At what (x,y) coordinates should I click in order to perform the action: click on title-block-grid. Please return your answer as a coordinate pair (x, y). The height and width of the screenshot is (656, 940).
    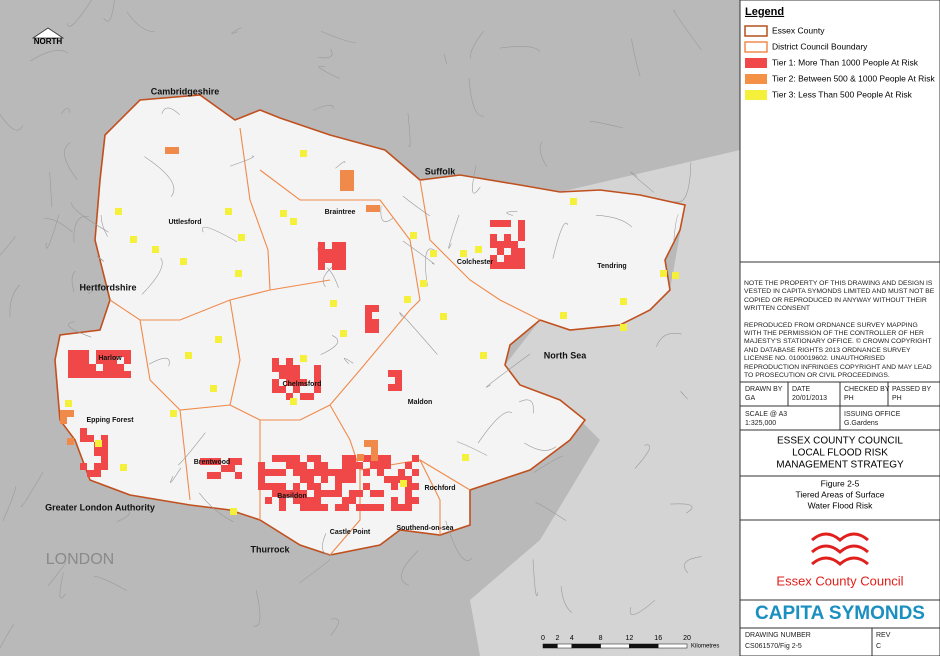
    Looking at the image, I should click on (840, 518).